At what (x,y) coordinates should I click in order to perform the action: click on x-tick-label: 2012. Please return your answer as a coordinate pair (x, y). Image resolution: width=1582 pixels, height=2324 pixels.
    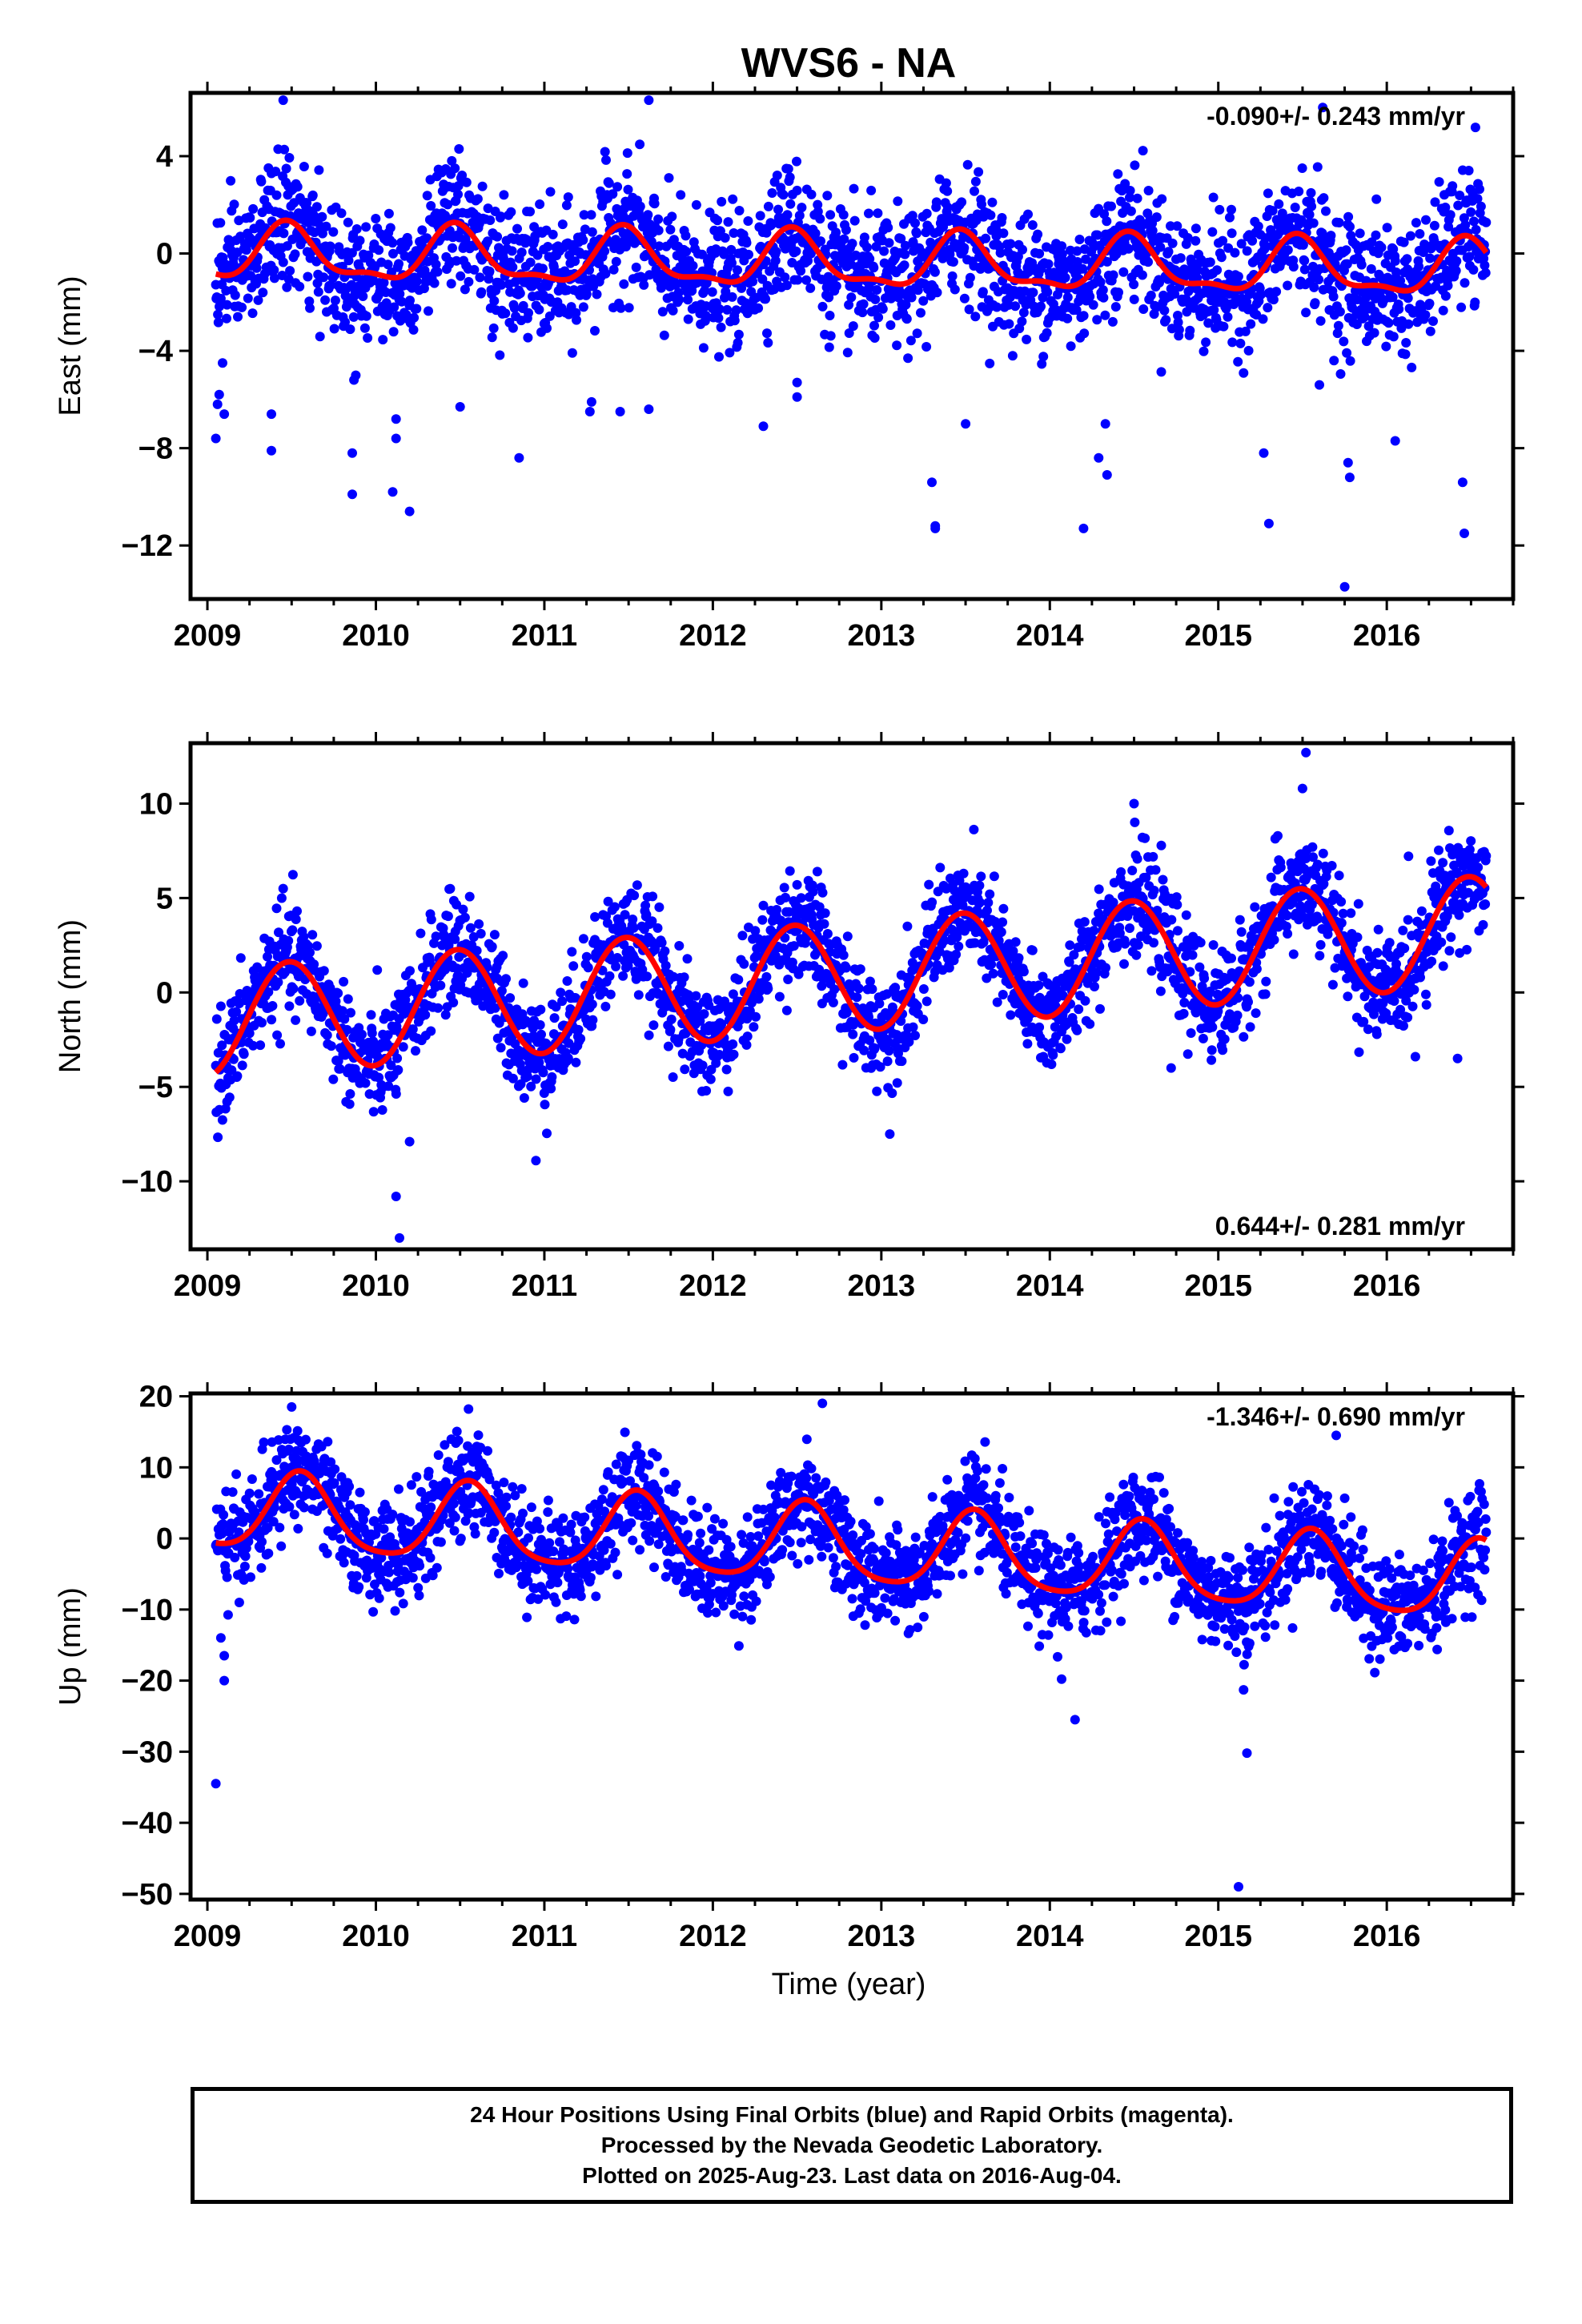
    Looking at the image, I should click on (713, 636).